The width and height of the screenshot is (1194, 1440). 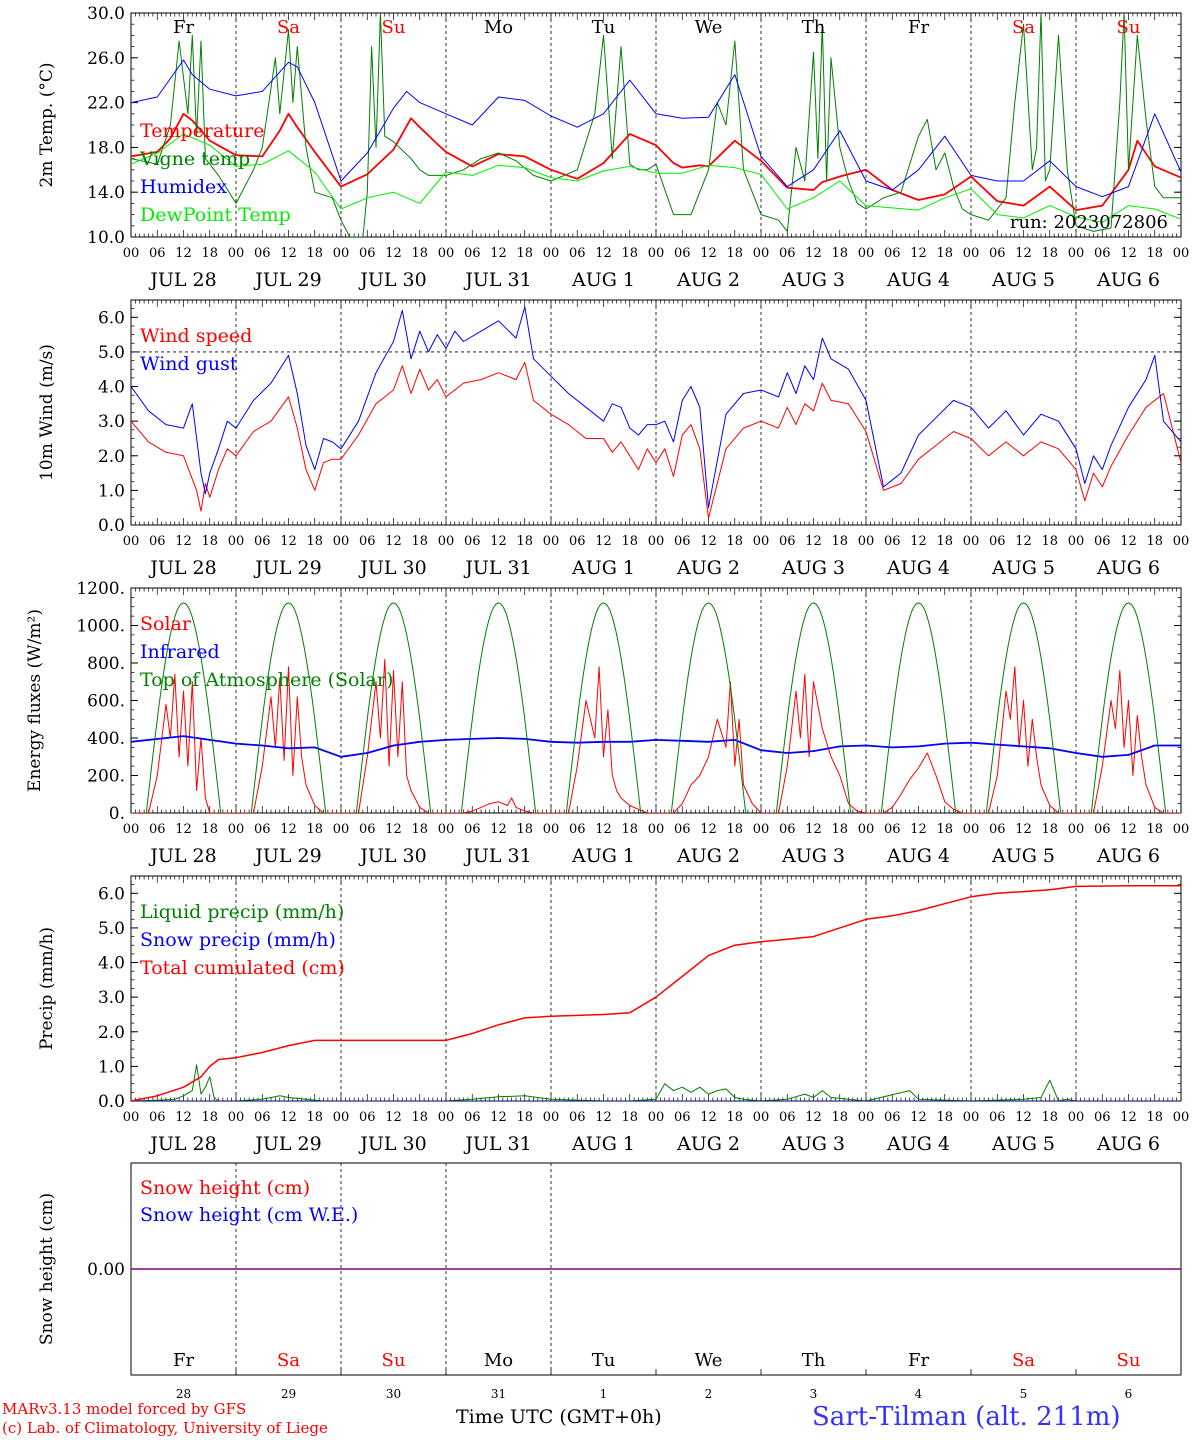 I want to click on y-tick-label: 2.0, so click(x=111, y=457).